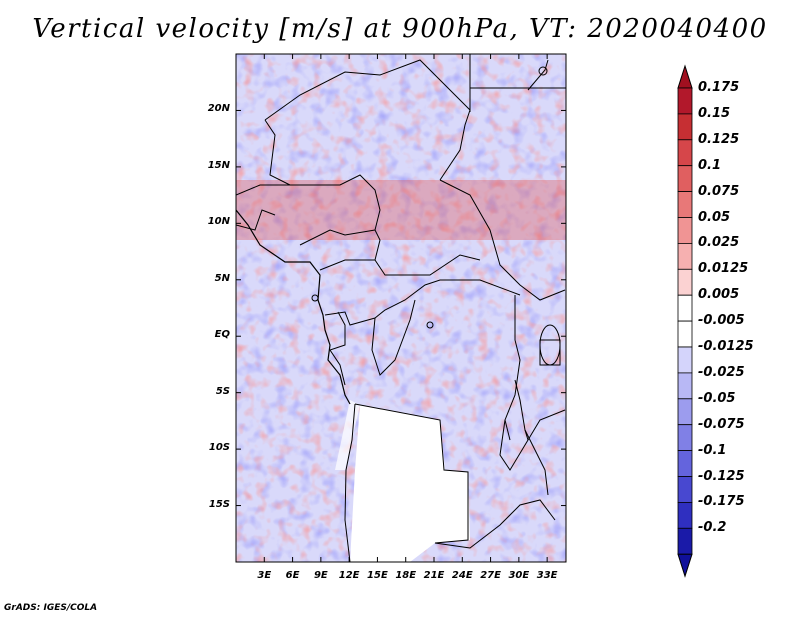 The image size is (800, 618). Describe the element at coordinates (714, 113) in the screenshot. I see `colorbar-label: 0.15` at that location.